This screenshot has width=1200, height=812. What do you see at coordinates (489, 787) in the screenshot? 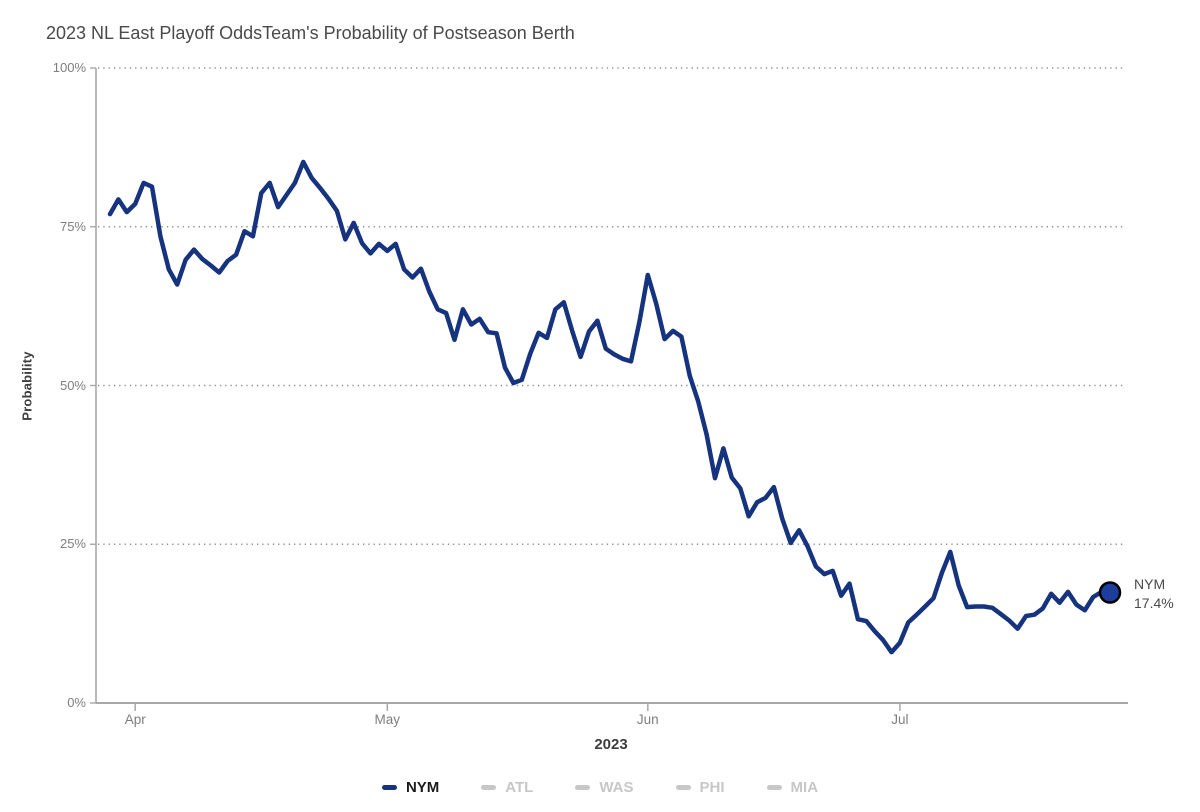
I see `legend-swatch-atl-icon` at bounding box center [489, 787].